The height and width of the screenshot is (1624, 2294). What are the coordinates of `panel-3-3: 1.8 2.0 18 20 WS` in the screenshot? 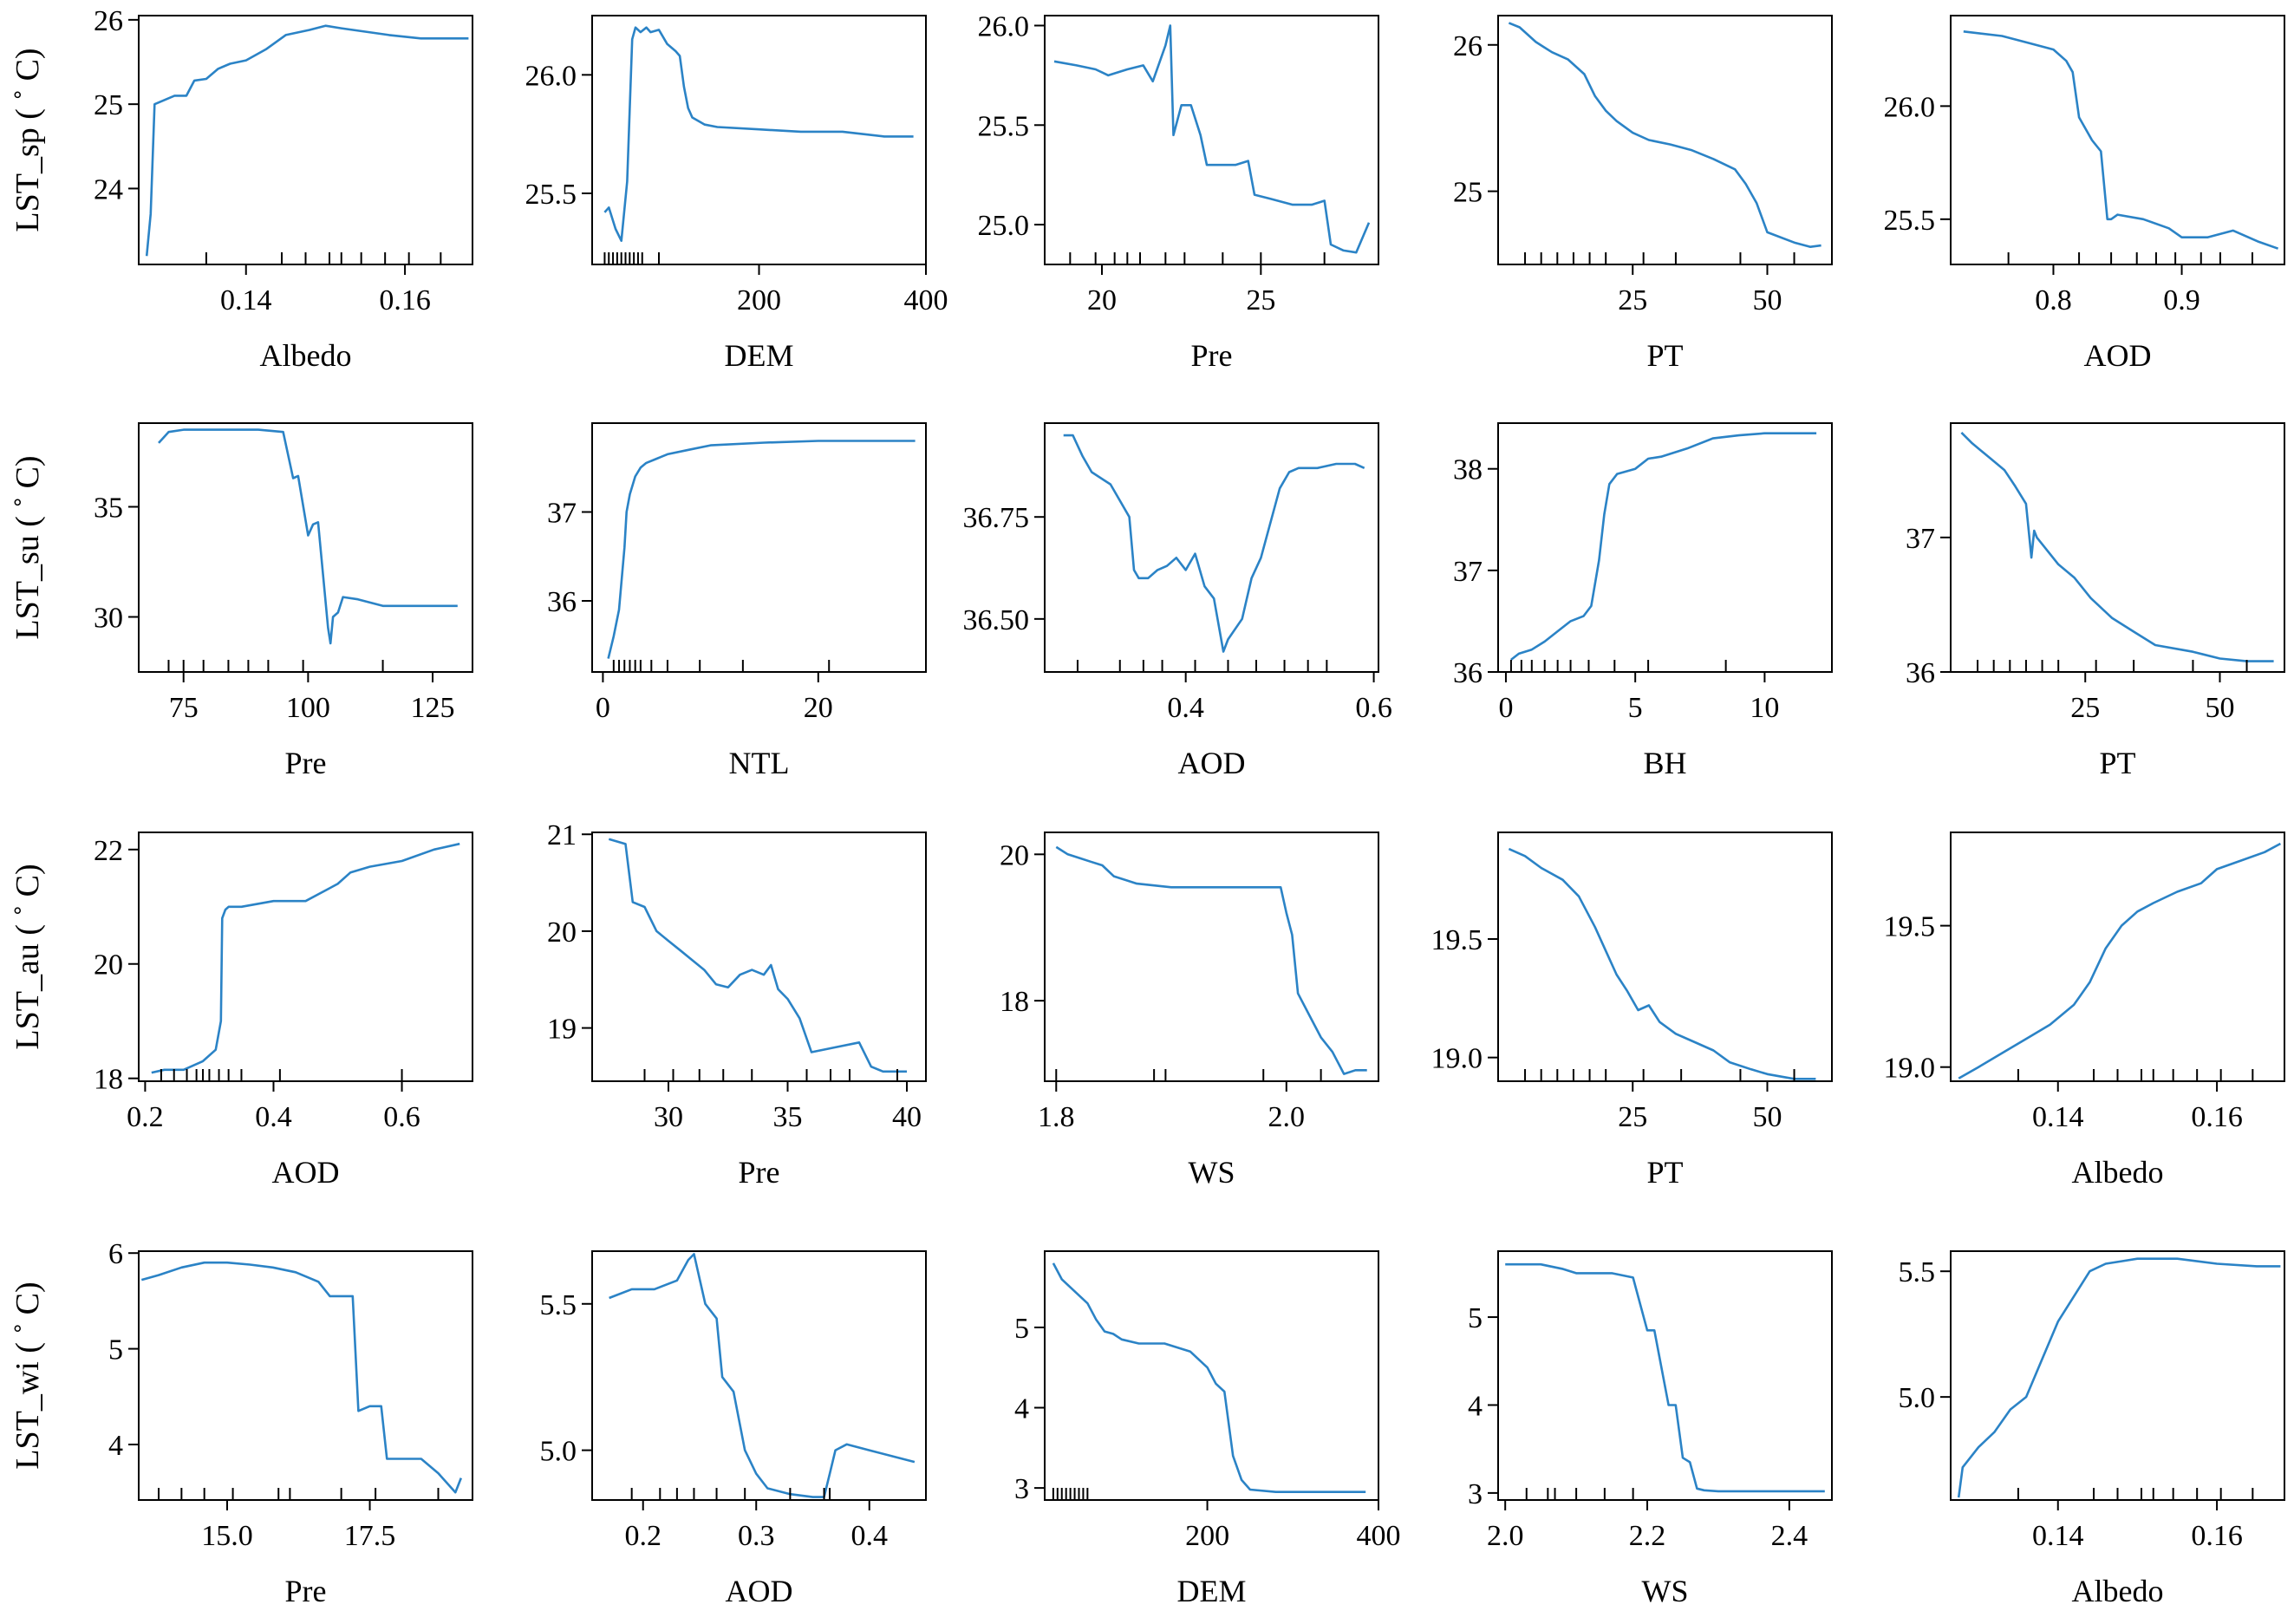 It's located at (1189, 1011).